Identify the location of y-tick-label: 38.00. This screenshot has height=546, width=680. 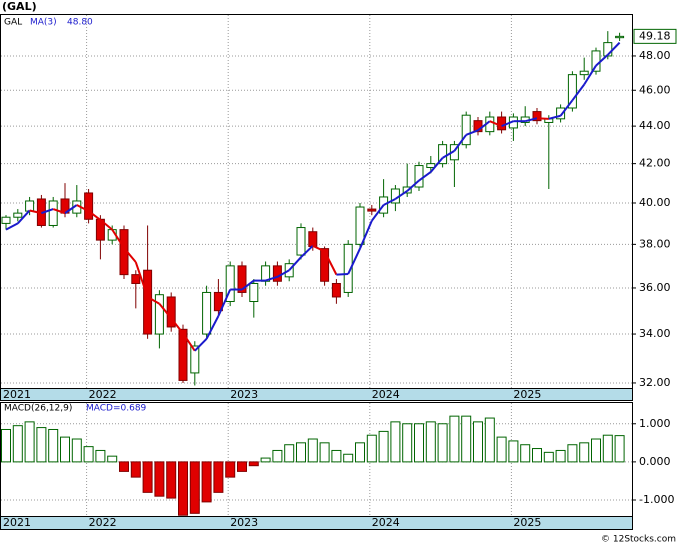
(655, 243).